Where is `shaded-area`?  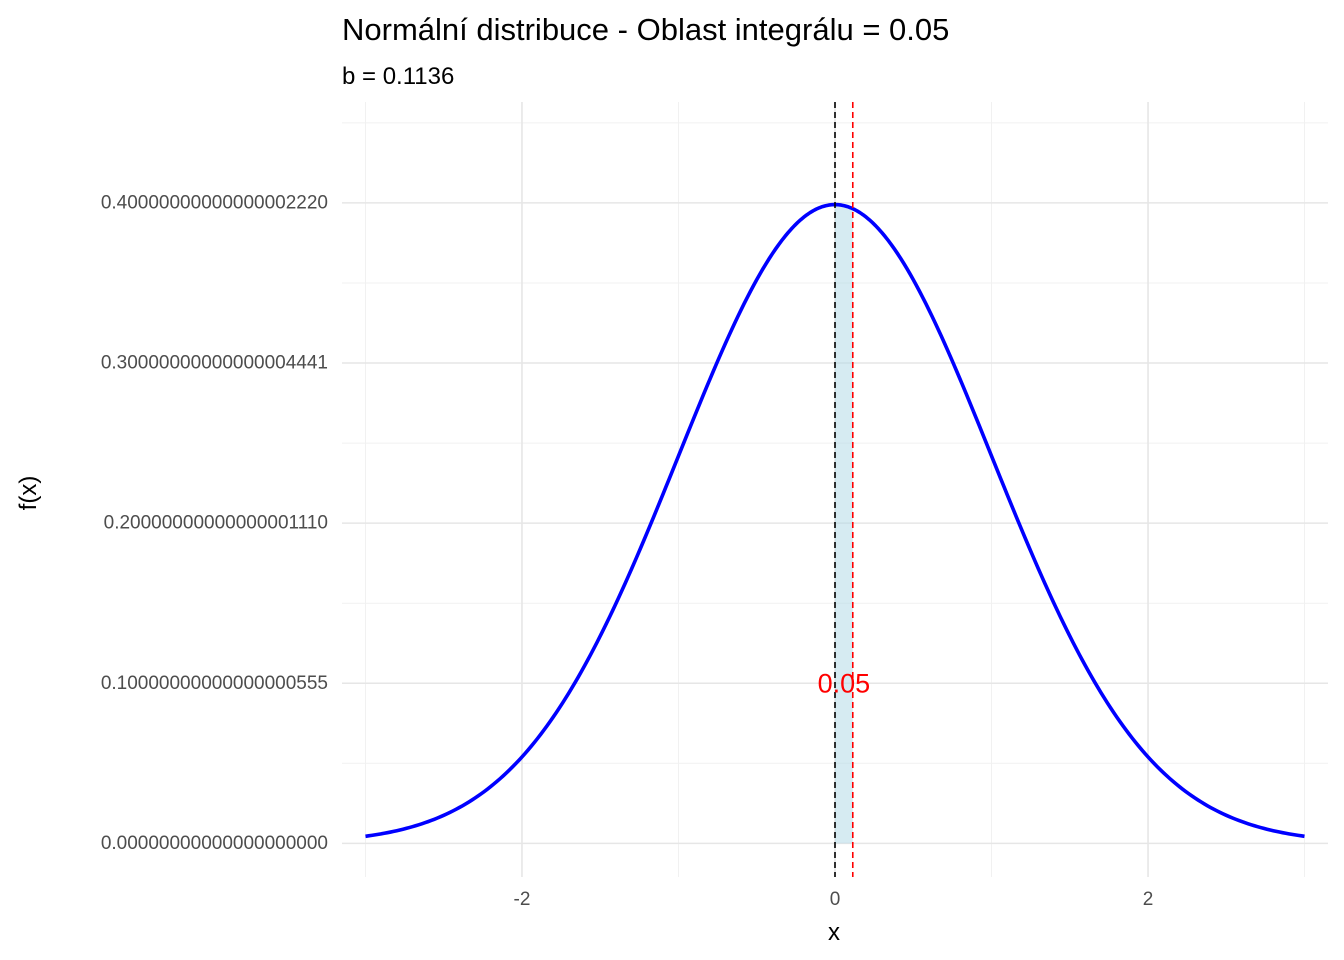
shaded-area is located at coordinates (844, 524).